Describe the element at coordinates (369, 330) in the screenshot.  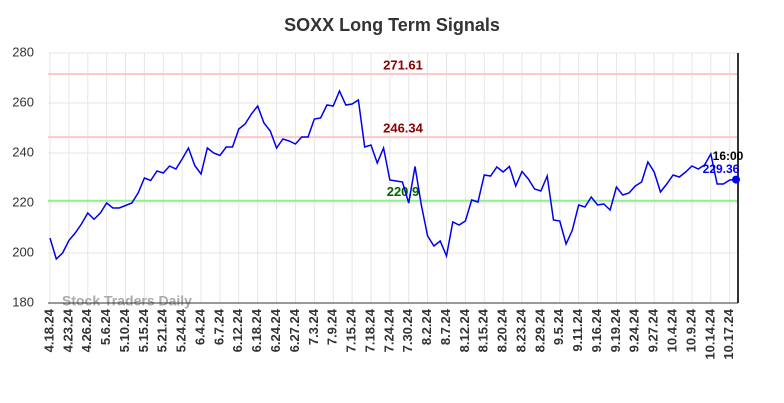
I see `x-tick-label: 7.18.24` at that location.